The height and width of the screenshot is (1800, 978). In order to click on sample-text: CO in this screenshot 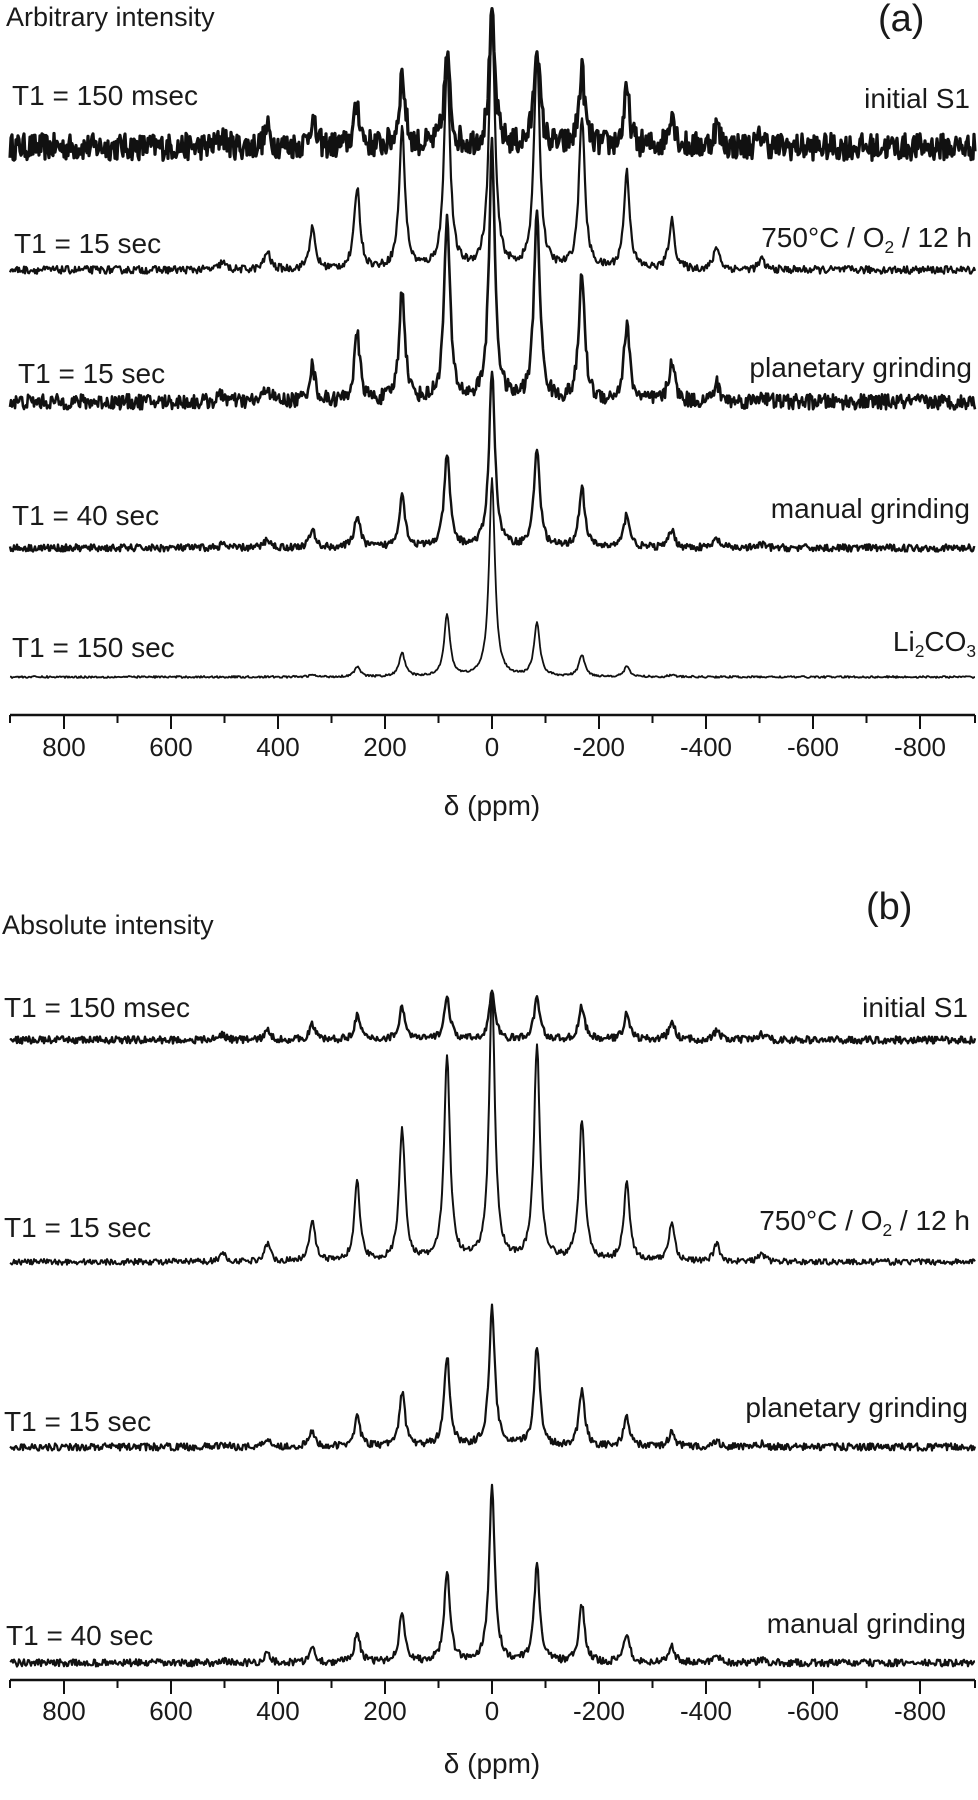, I will do `click(945, 641)`.